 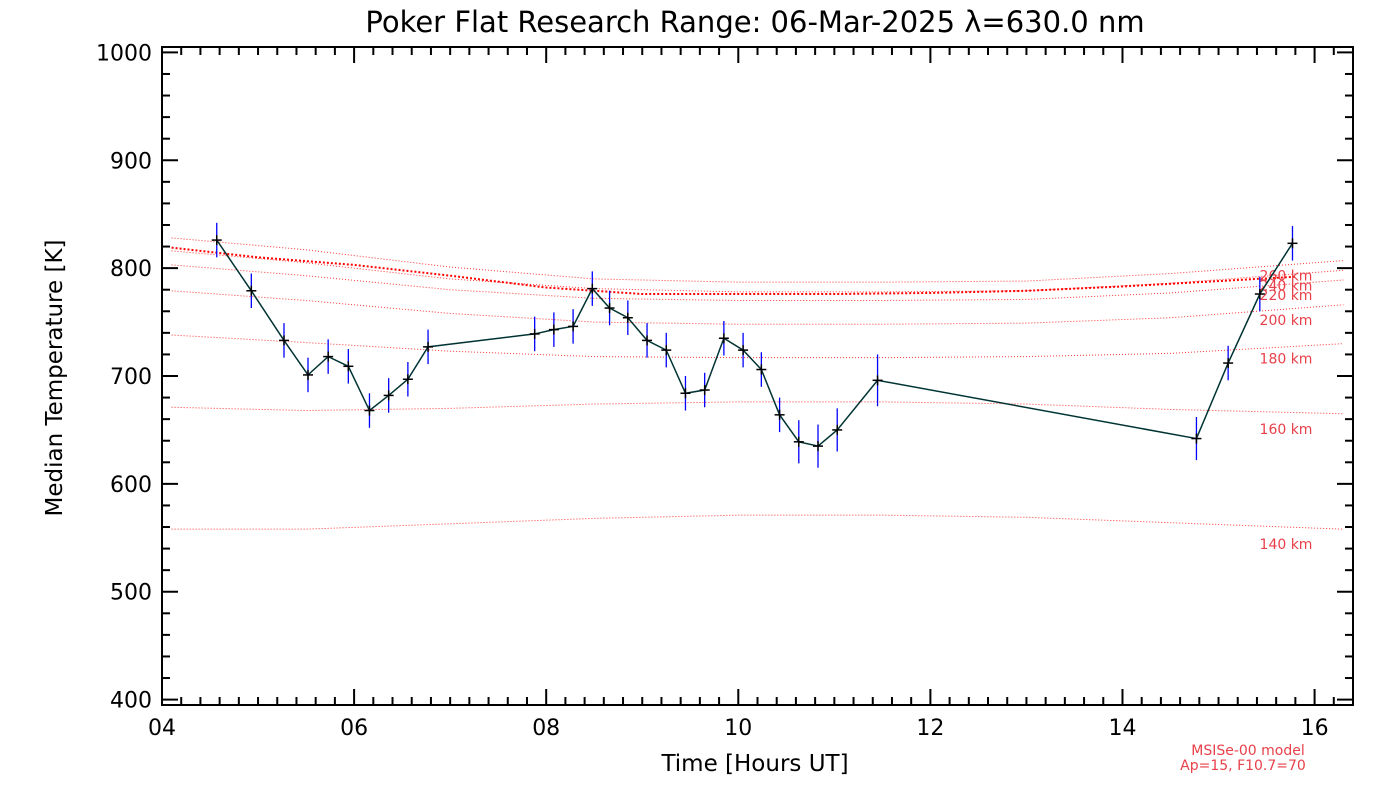 What do you see at coordinates (930, 728) in the screenshot?
I see `x-tick-label: 12` at bounding box center [930, 728].